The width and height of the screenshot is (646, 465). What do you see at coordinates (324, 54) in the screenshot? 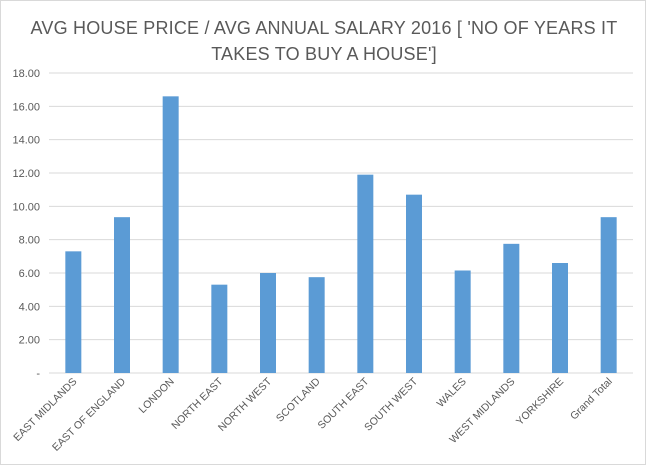
I see `chart-title-line-2: TAKES TO BUY A HOUSE']` at bounding box center [324, 54].